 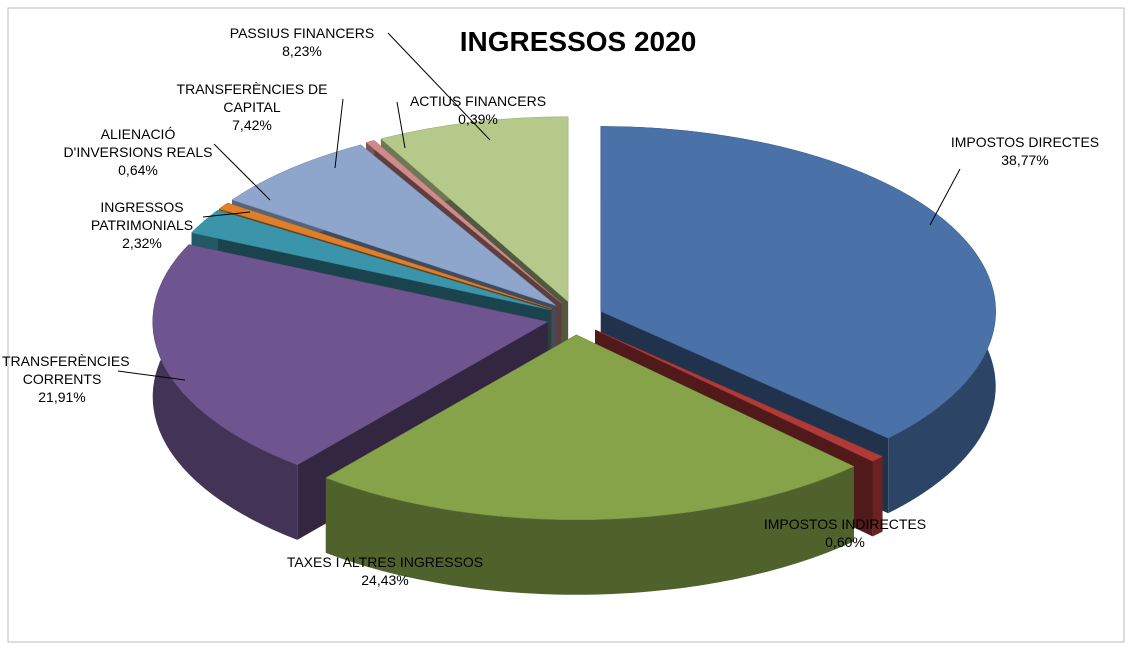 What do you see at coordinates (1025, 142) in the screenshot?
I see `label-category: IMPOSTOS DIRECTES` at bounding box center [1025, 142].